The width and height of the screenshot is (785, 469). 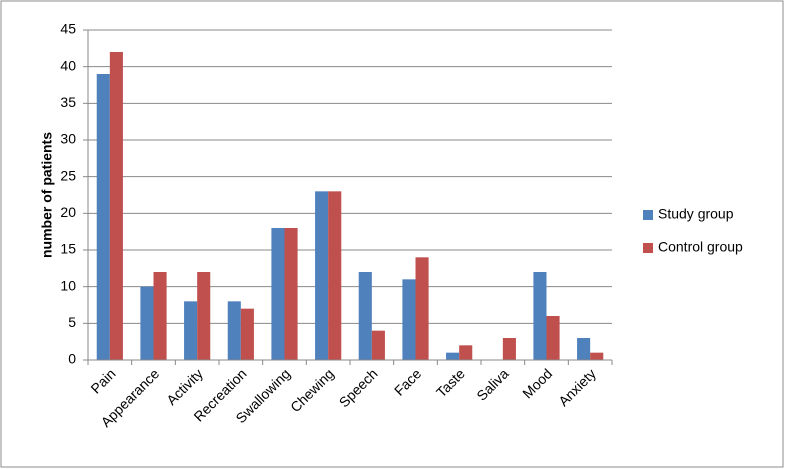 I want to click on y-tick-label: 20, so click(x=68, y=212).